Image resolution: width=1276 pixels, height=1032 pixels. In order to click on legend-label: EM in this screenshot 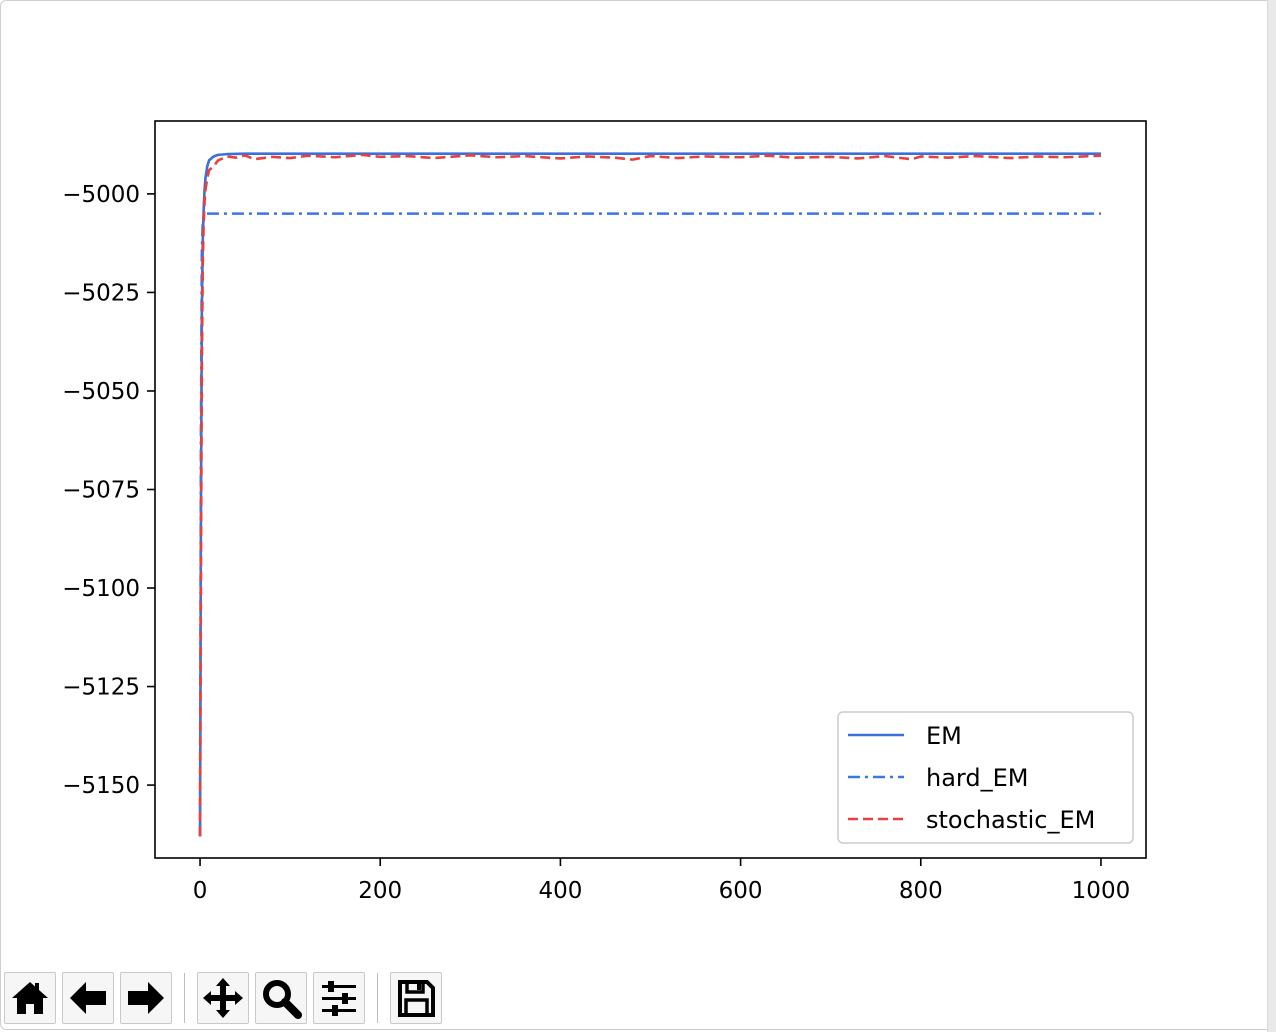, I will do `click(944, 736)`.